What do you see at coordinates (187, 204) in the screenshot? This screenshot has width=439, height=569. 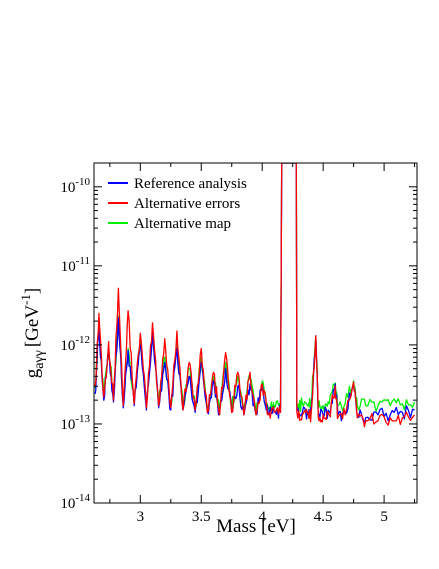 I see `legend-label: Alternative errors` at bounding box center [187, 204].